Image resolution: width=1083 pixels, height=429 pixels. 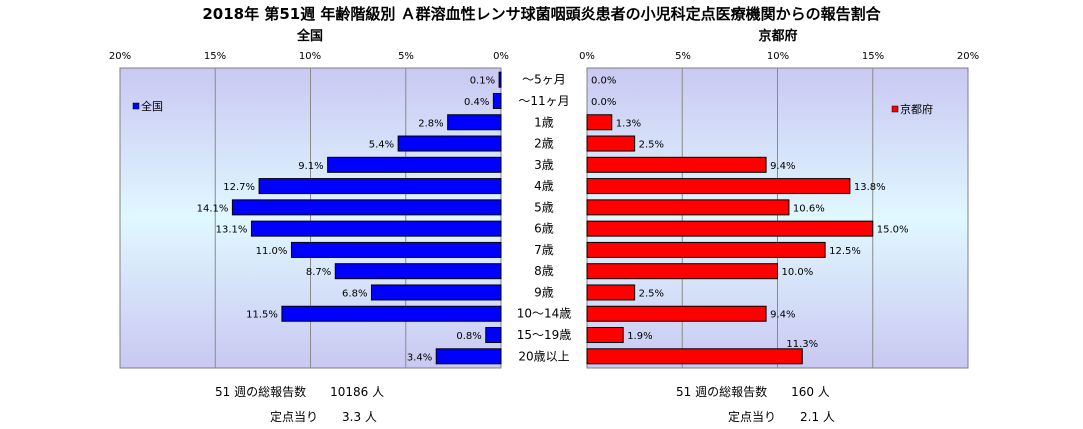 I want to click on left-bar-label: 0.1%, so click(x=482, y=81).